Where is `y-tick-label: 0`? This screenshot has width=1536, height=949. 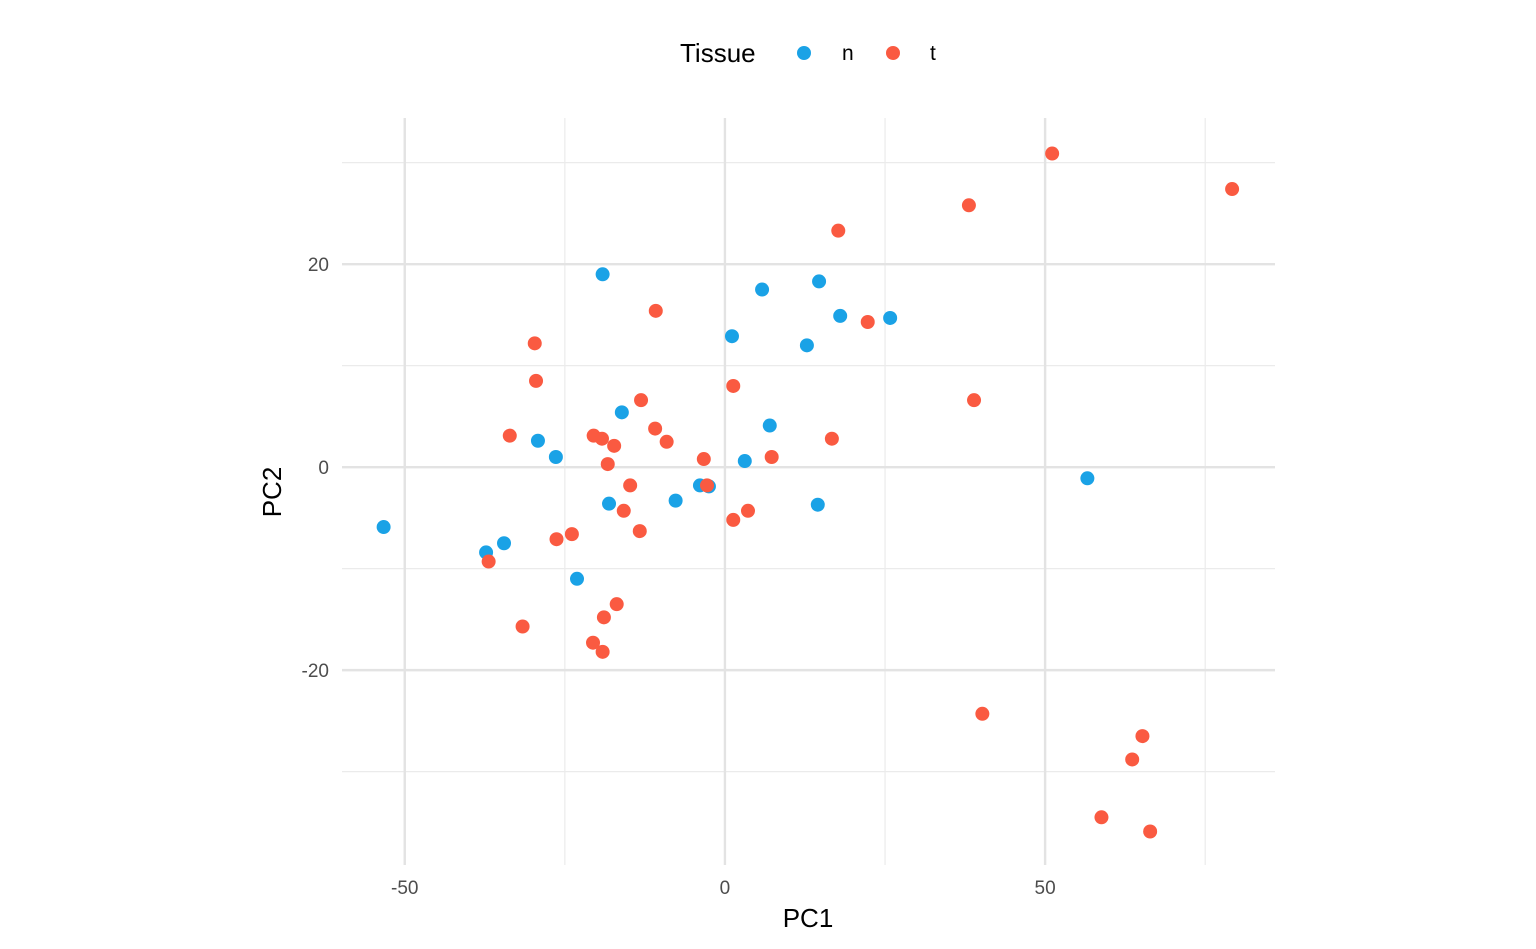 y-tick-label: 0 is located at coordinates (323, 468).